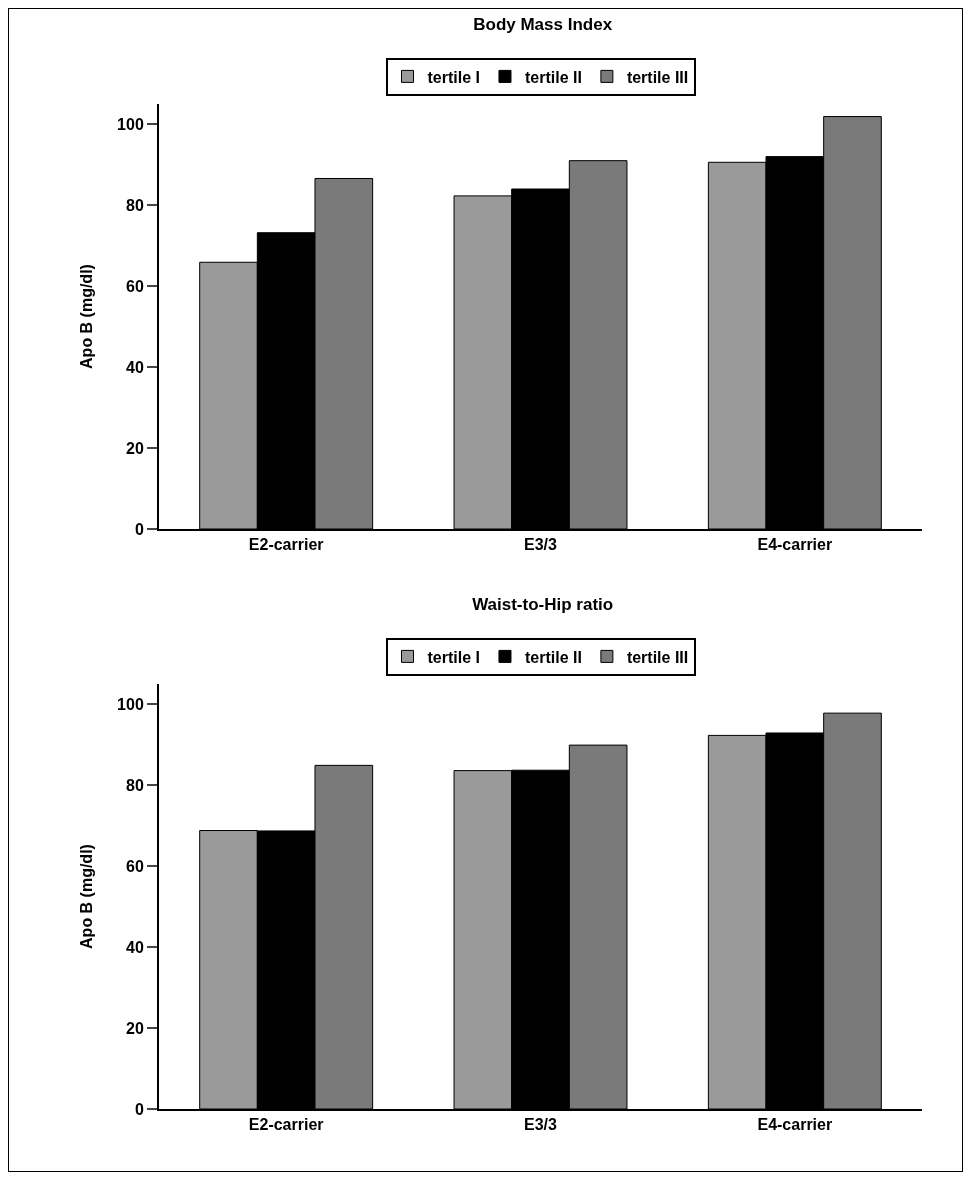 The width and height of the screenshot is (973, 1182). What do you see at coordinates (543, 24) in the screenshot?
I see `chart-title: Body Mass Index` at bounding box center [543, 24].